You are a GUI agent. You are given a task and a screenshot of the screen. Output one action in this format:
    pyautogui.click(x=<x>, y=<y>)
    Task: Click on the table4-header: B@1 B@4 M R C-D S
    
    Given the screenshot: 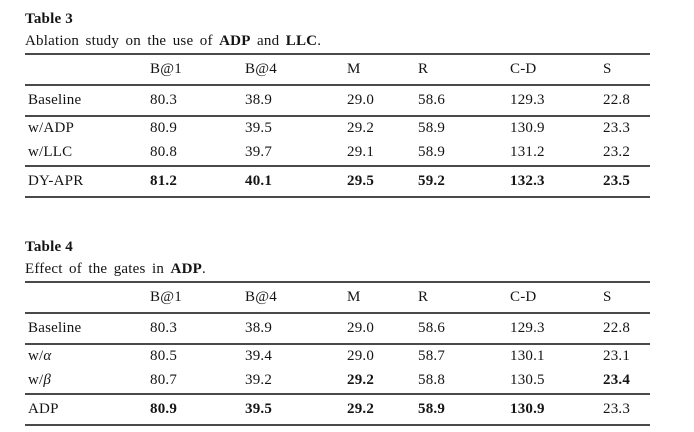 What is the action you would take?
    pyautogui.click(x=337, y=297)
    